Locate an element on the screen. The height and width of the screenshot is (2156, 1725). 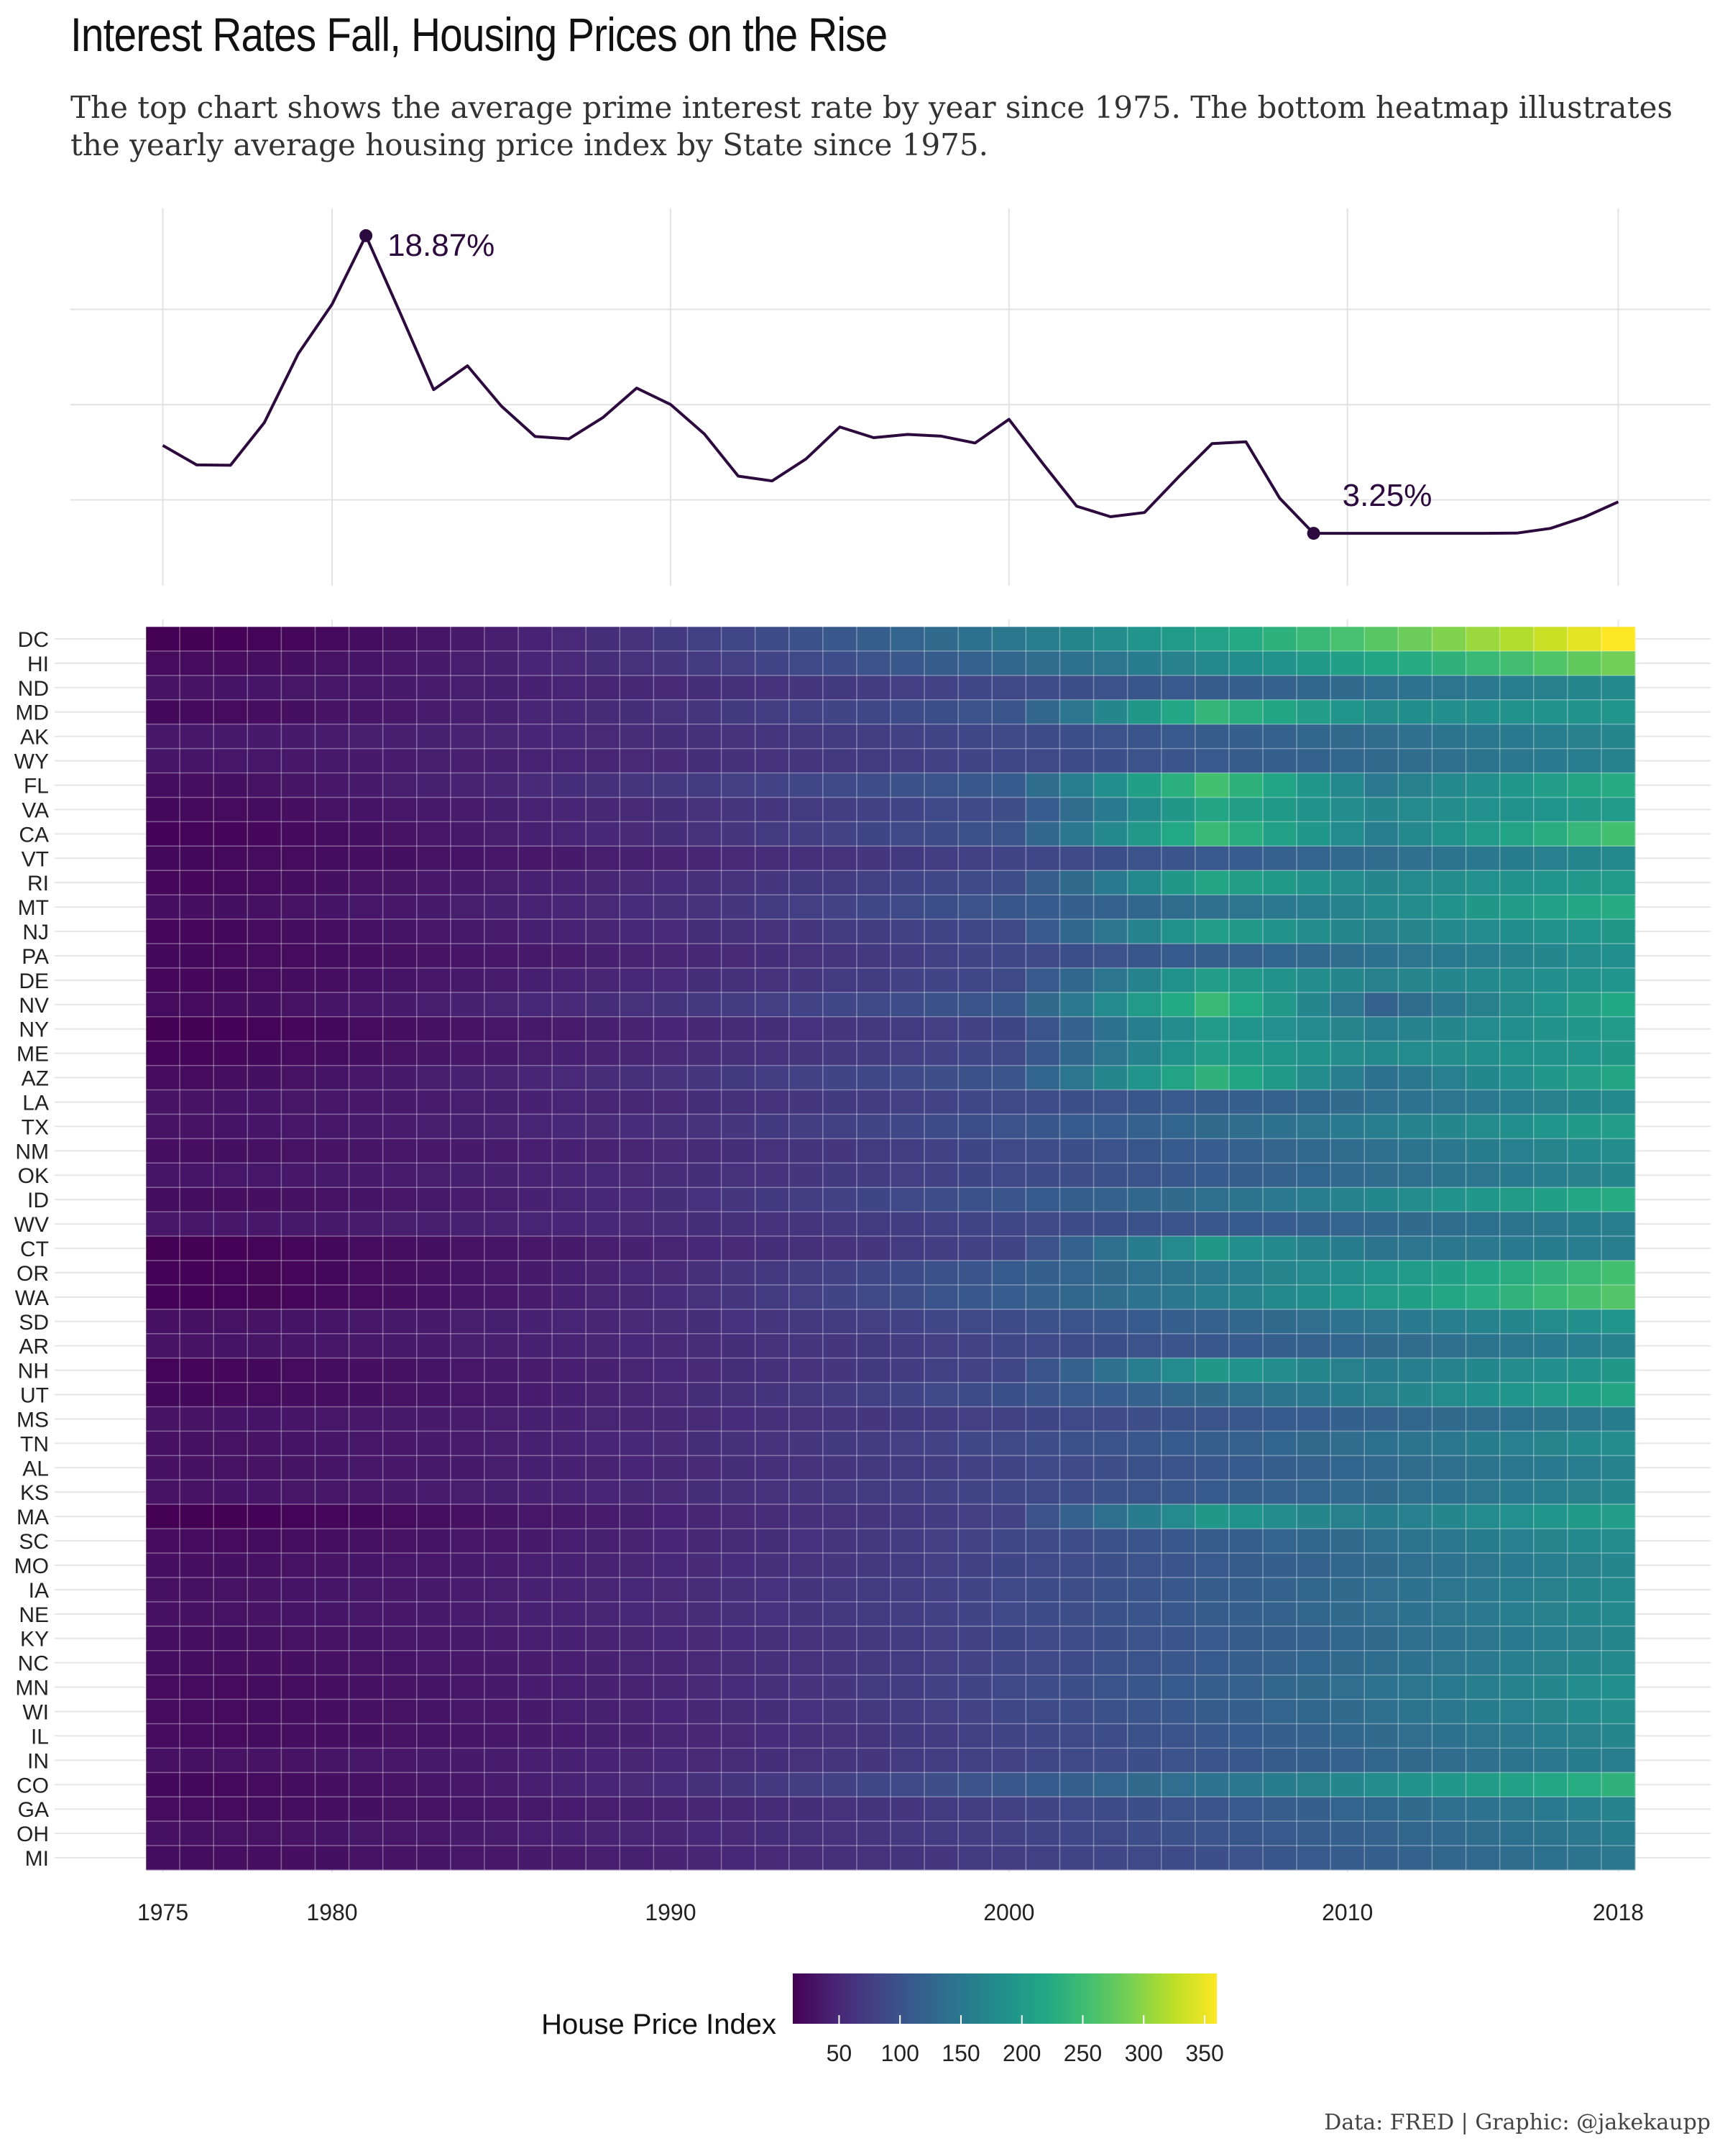
line-chart-series is located at coordinates (890, 384).